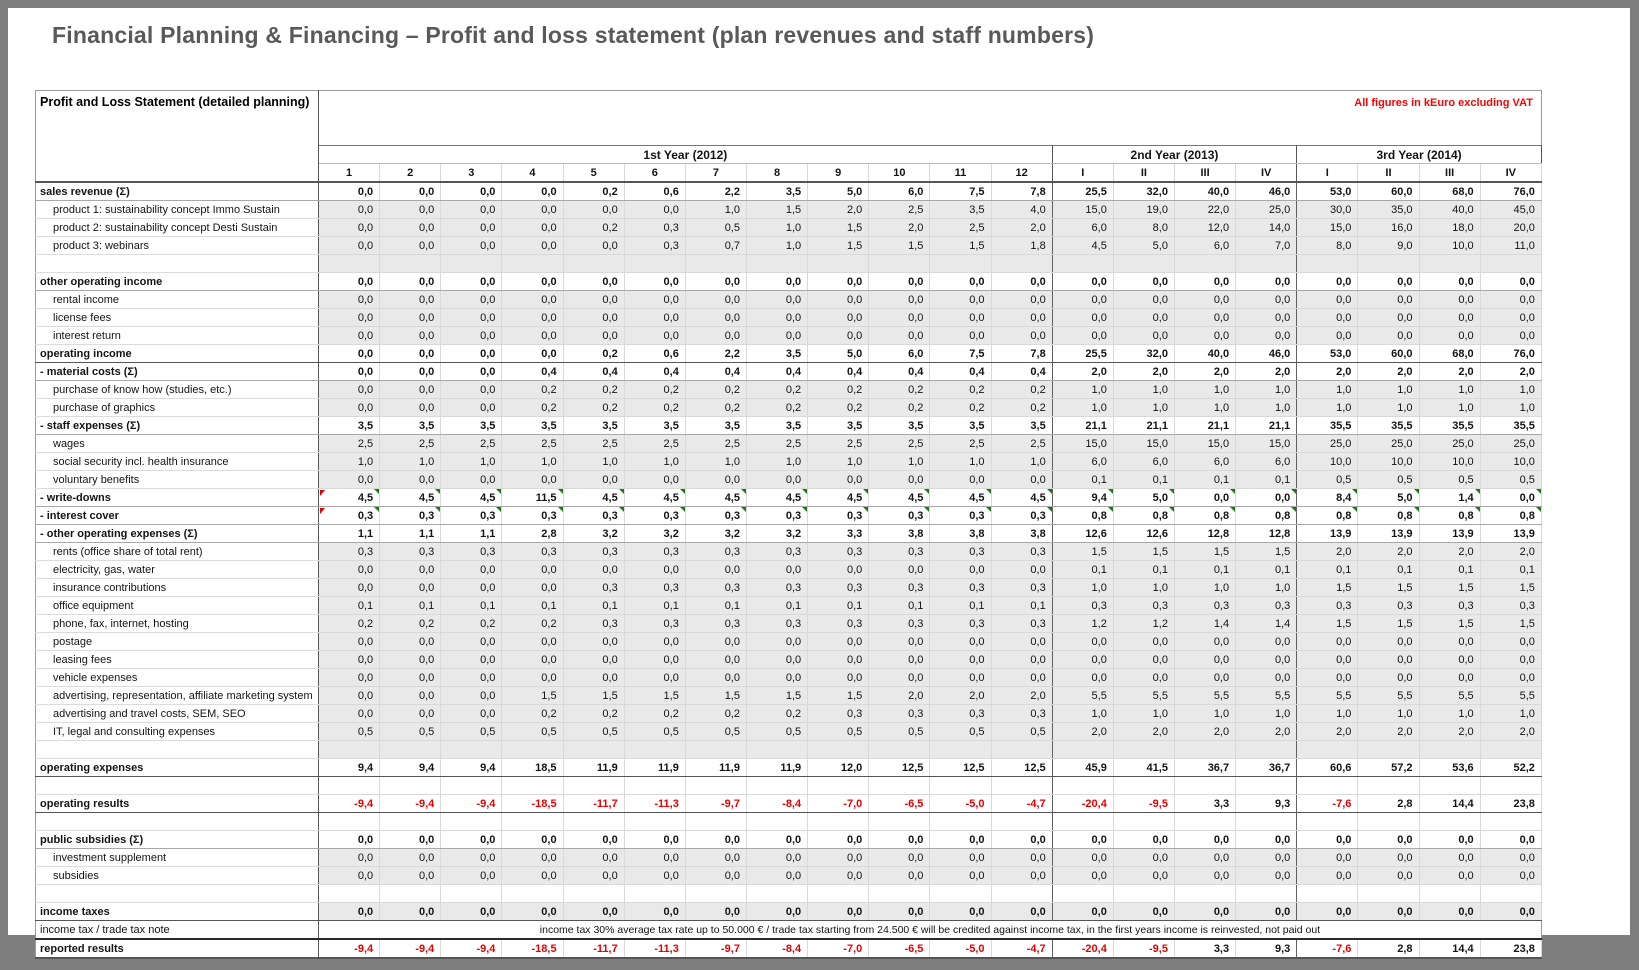  I want to click on cell: 5,0, so click(1144, 245).